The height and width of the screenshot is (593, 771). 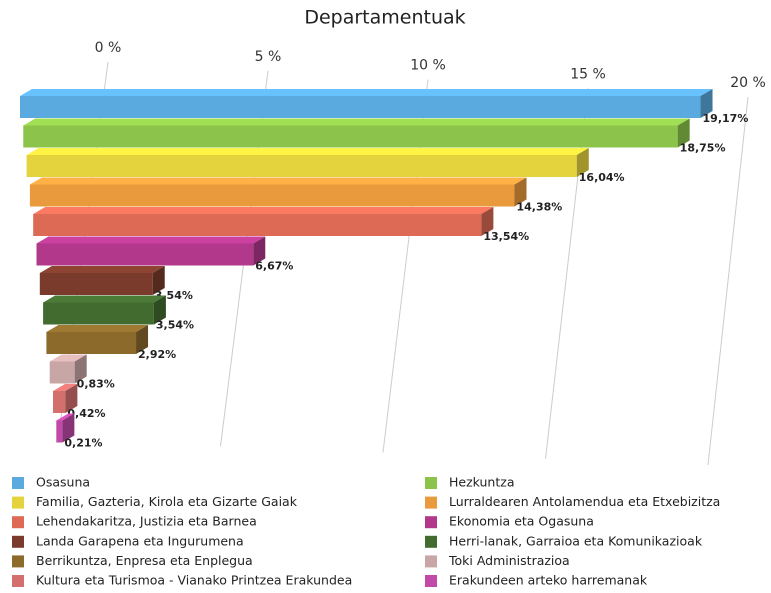 I want to click on x-tick-label: 15 %, so click(x=588, y=74).